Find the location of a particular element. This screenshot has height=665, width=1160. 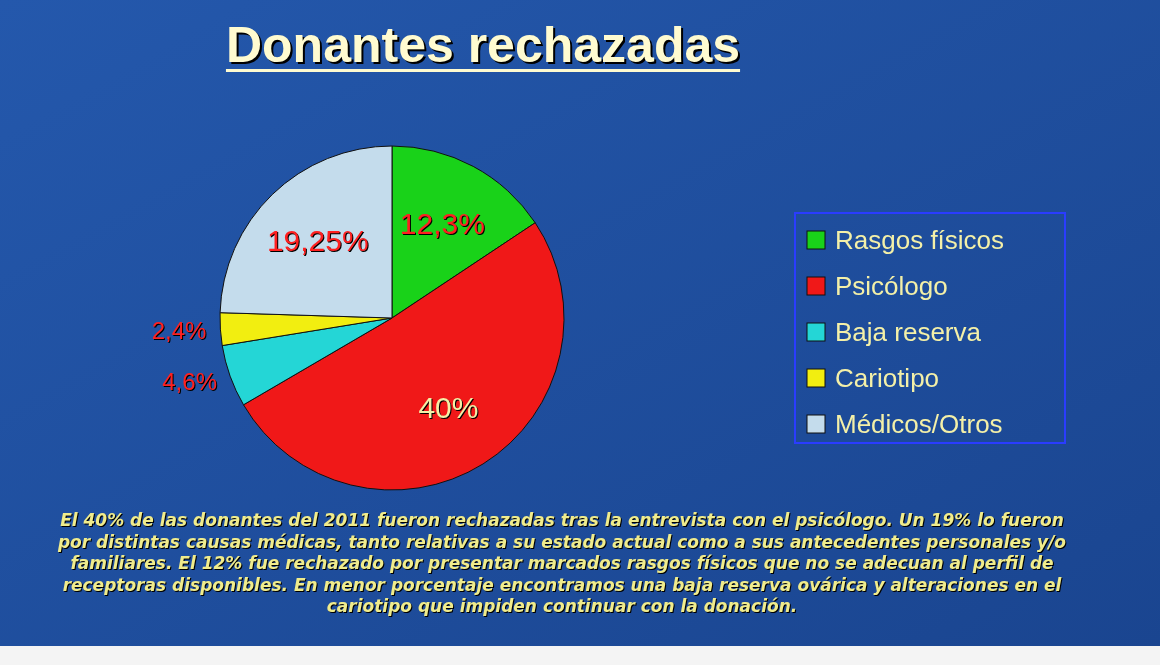

legend-label: Psicólogo is located at coordinates (891, 286).